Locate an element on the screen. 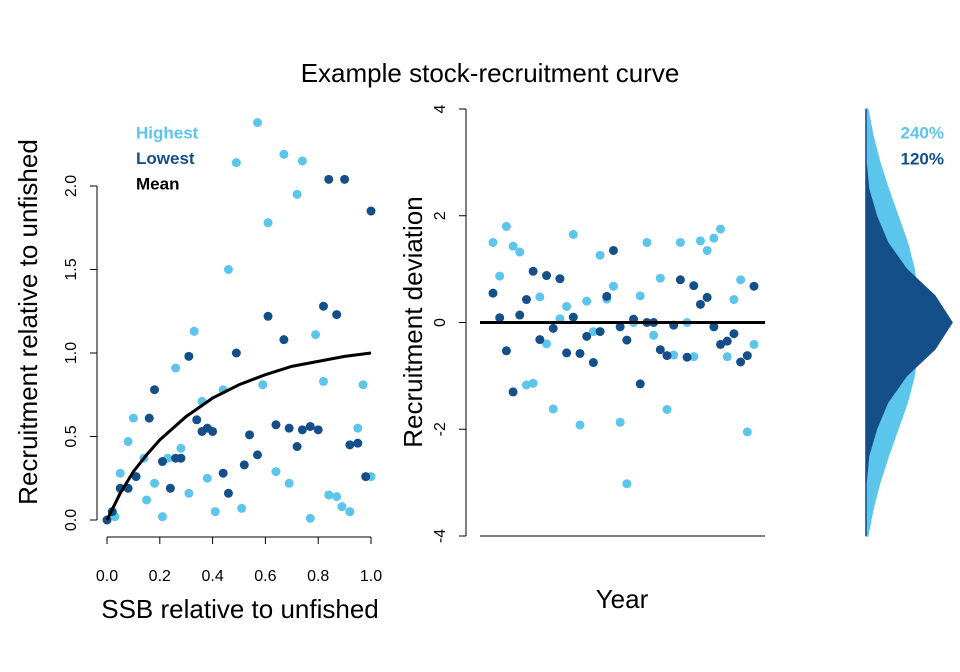 The height and width of the screenshot is (672, 960). y-tick-label: -2 is located at coordinates (440, 429).